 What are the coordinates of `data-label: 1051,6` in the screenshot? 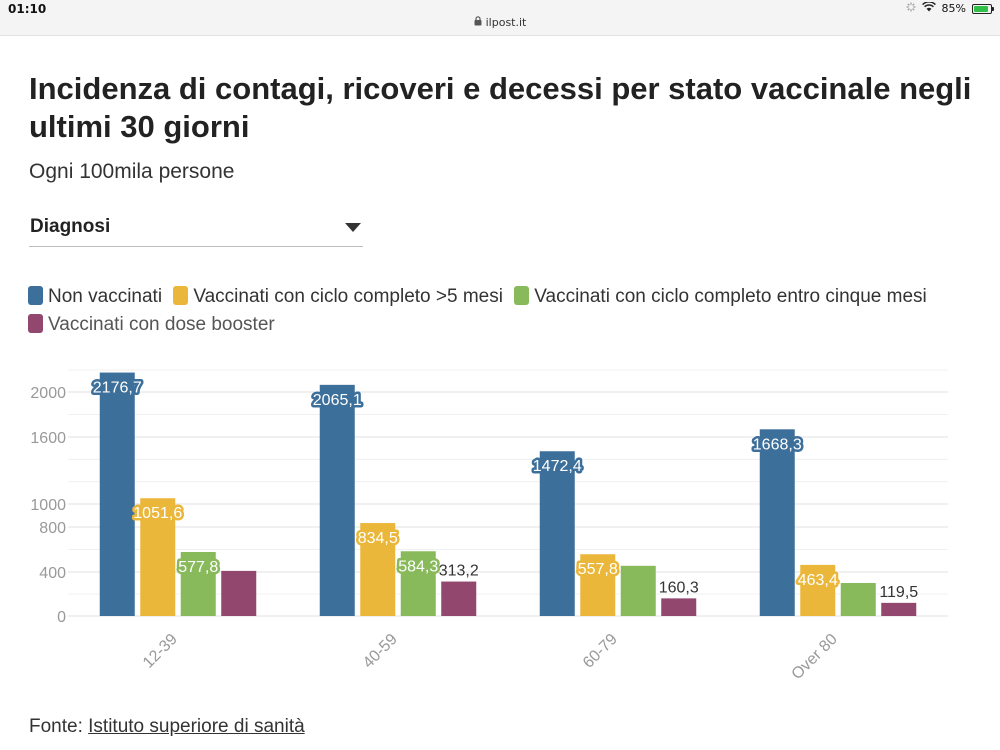 It's located at (157, 513).